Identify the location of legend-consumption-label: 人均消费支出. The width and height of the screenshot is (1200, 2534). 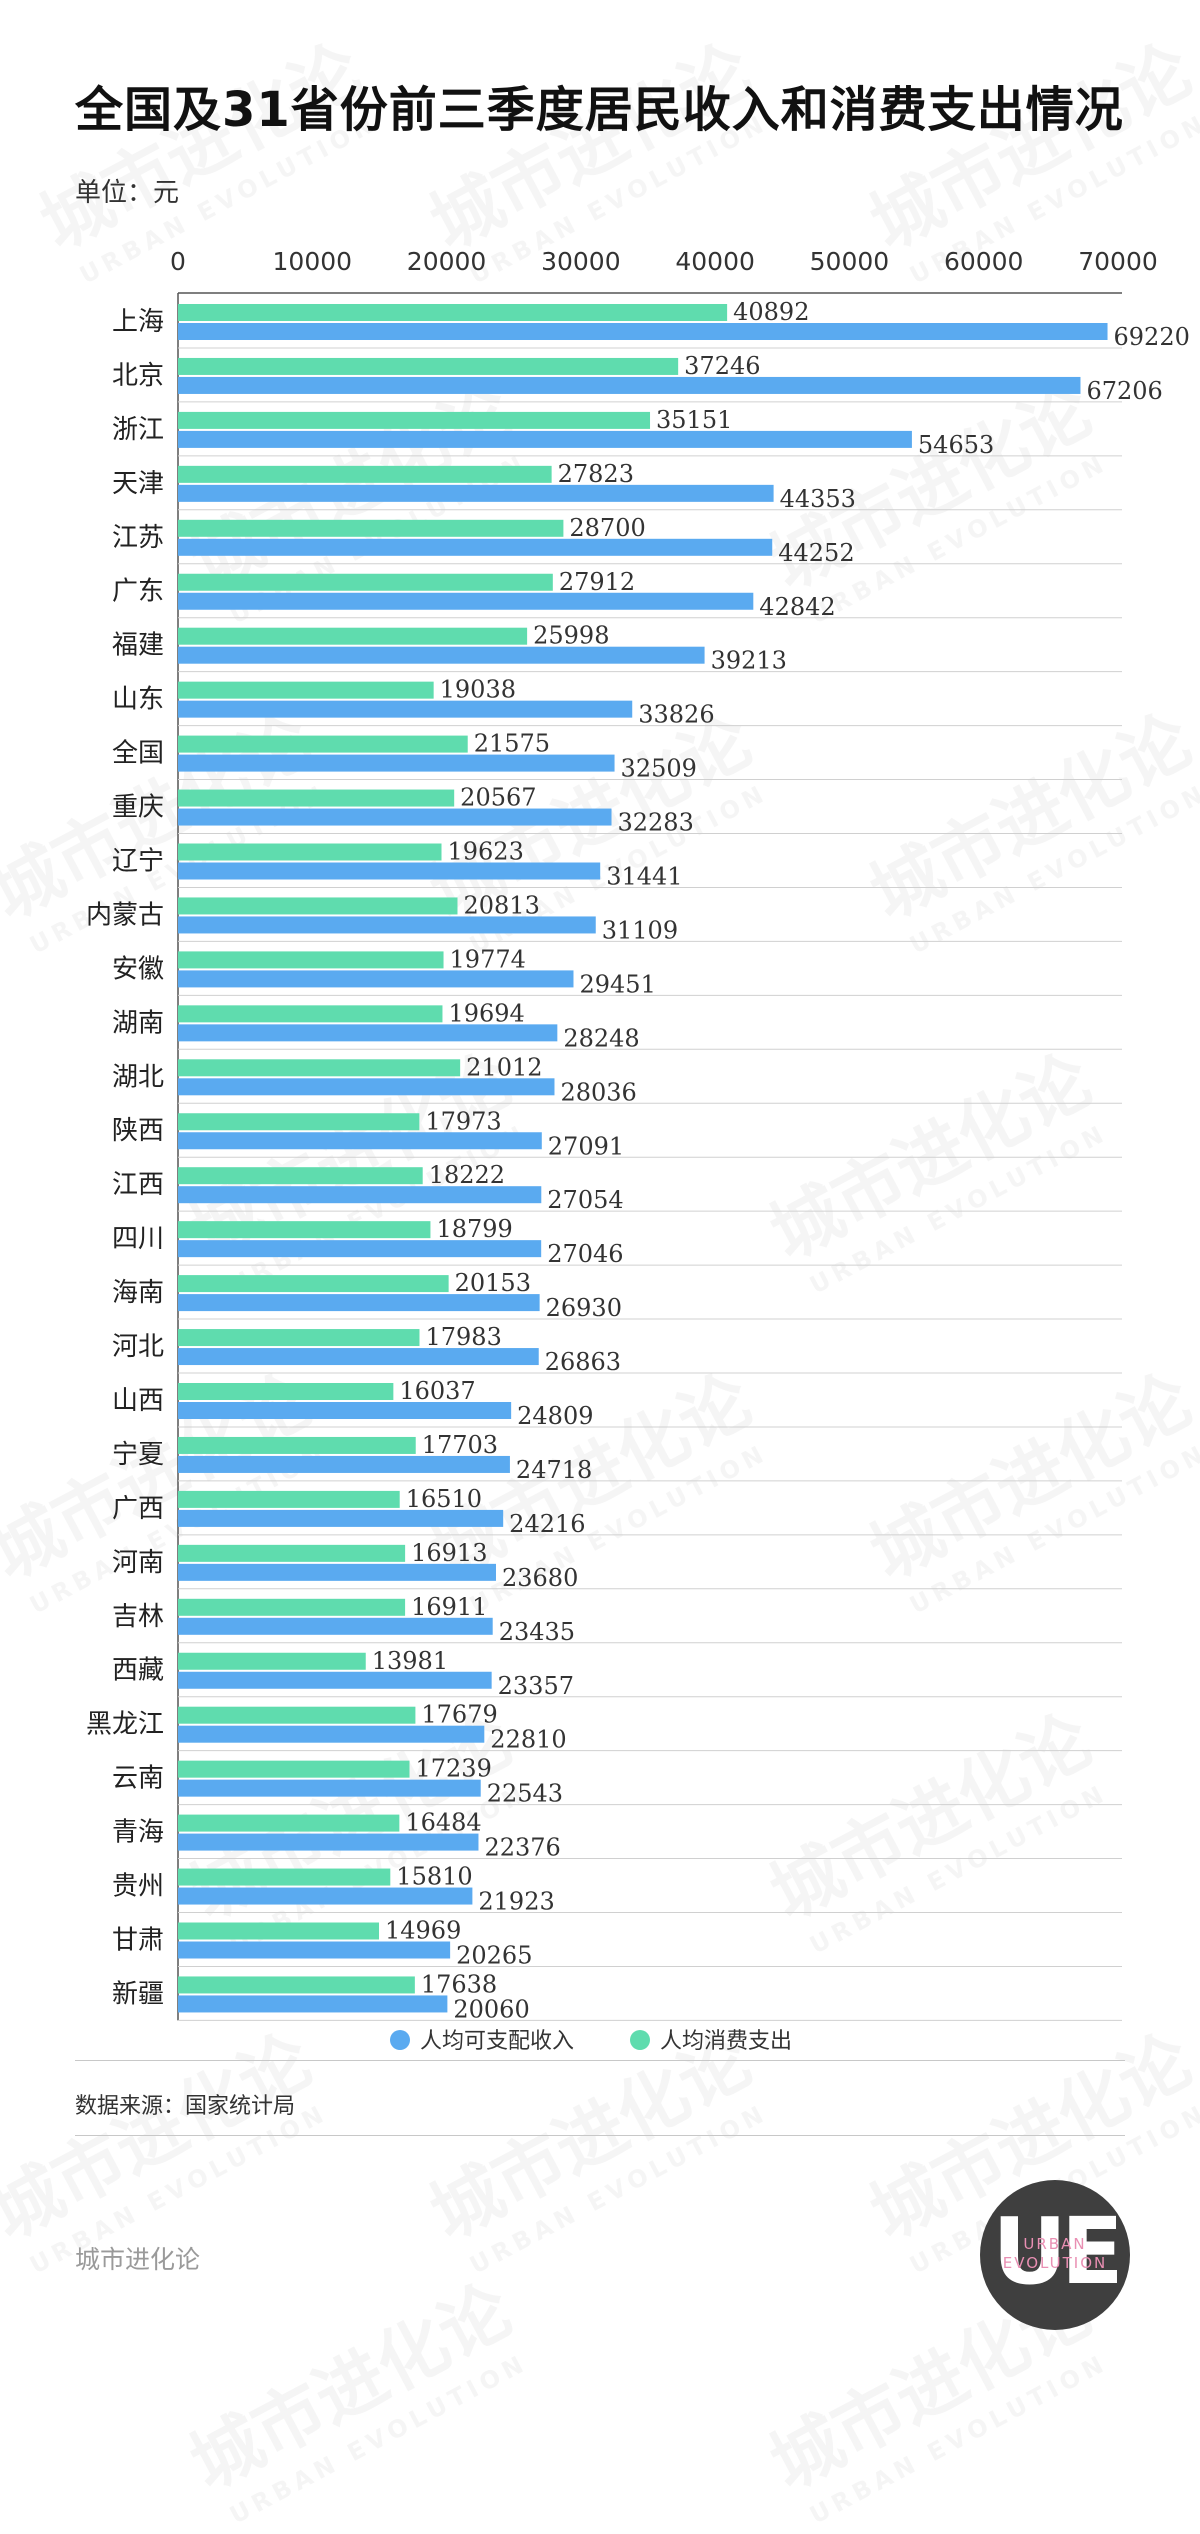
(726, 2041).